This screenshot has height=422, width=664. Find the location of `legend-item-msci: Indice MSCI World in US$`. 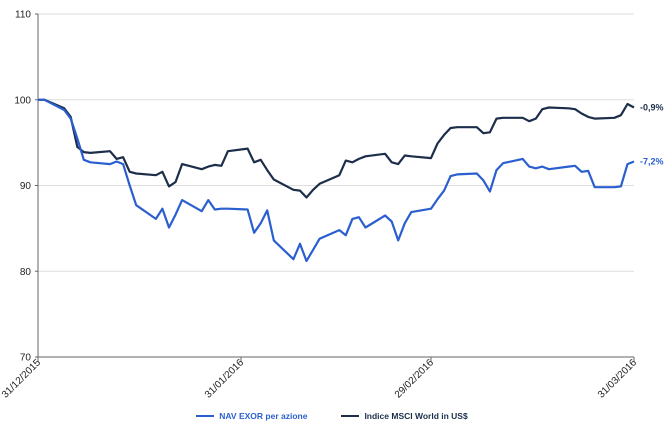

legend-item-msci: Indice MSCI World in US$ is located at coordinates (404, 416).